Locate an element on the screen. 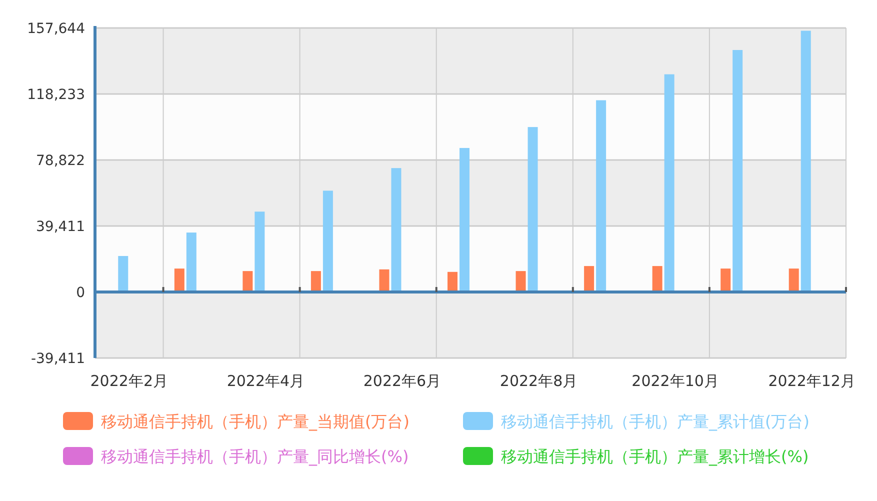 The image size is (877, 501). y-tick-label: 39,411 is located at coordinates (60, 227).